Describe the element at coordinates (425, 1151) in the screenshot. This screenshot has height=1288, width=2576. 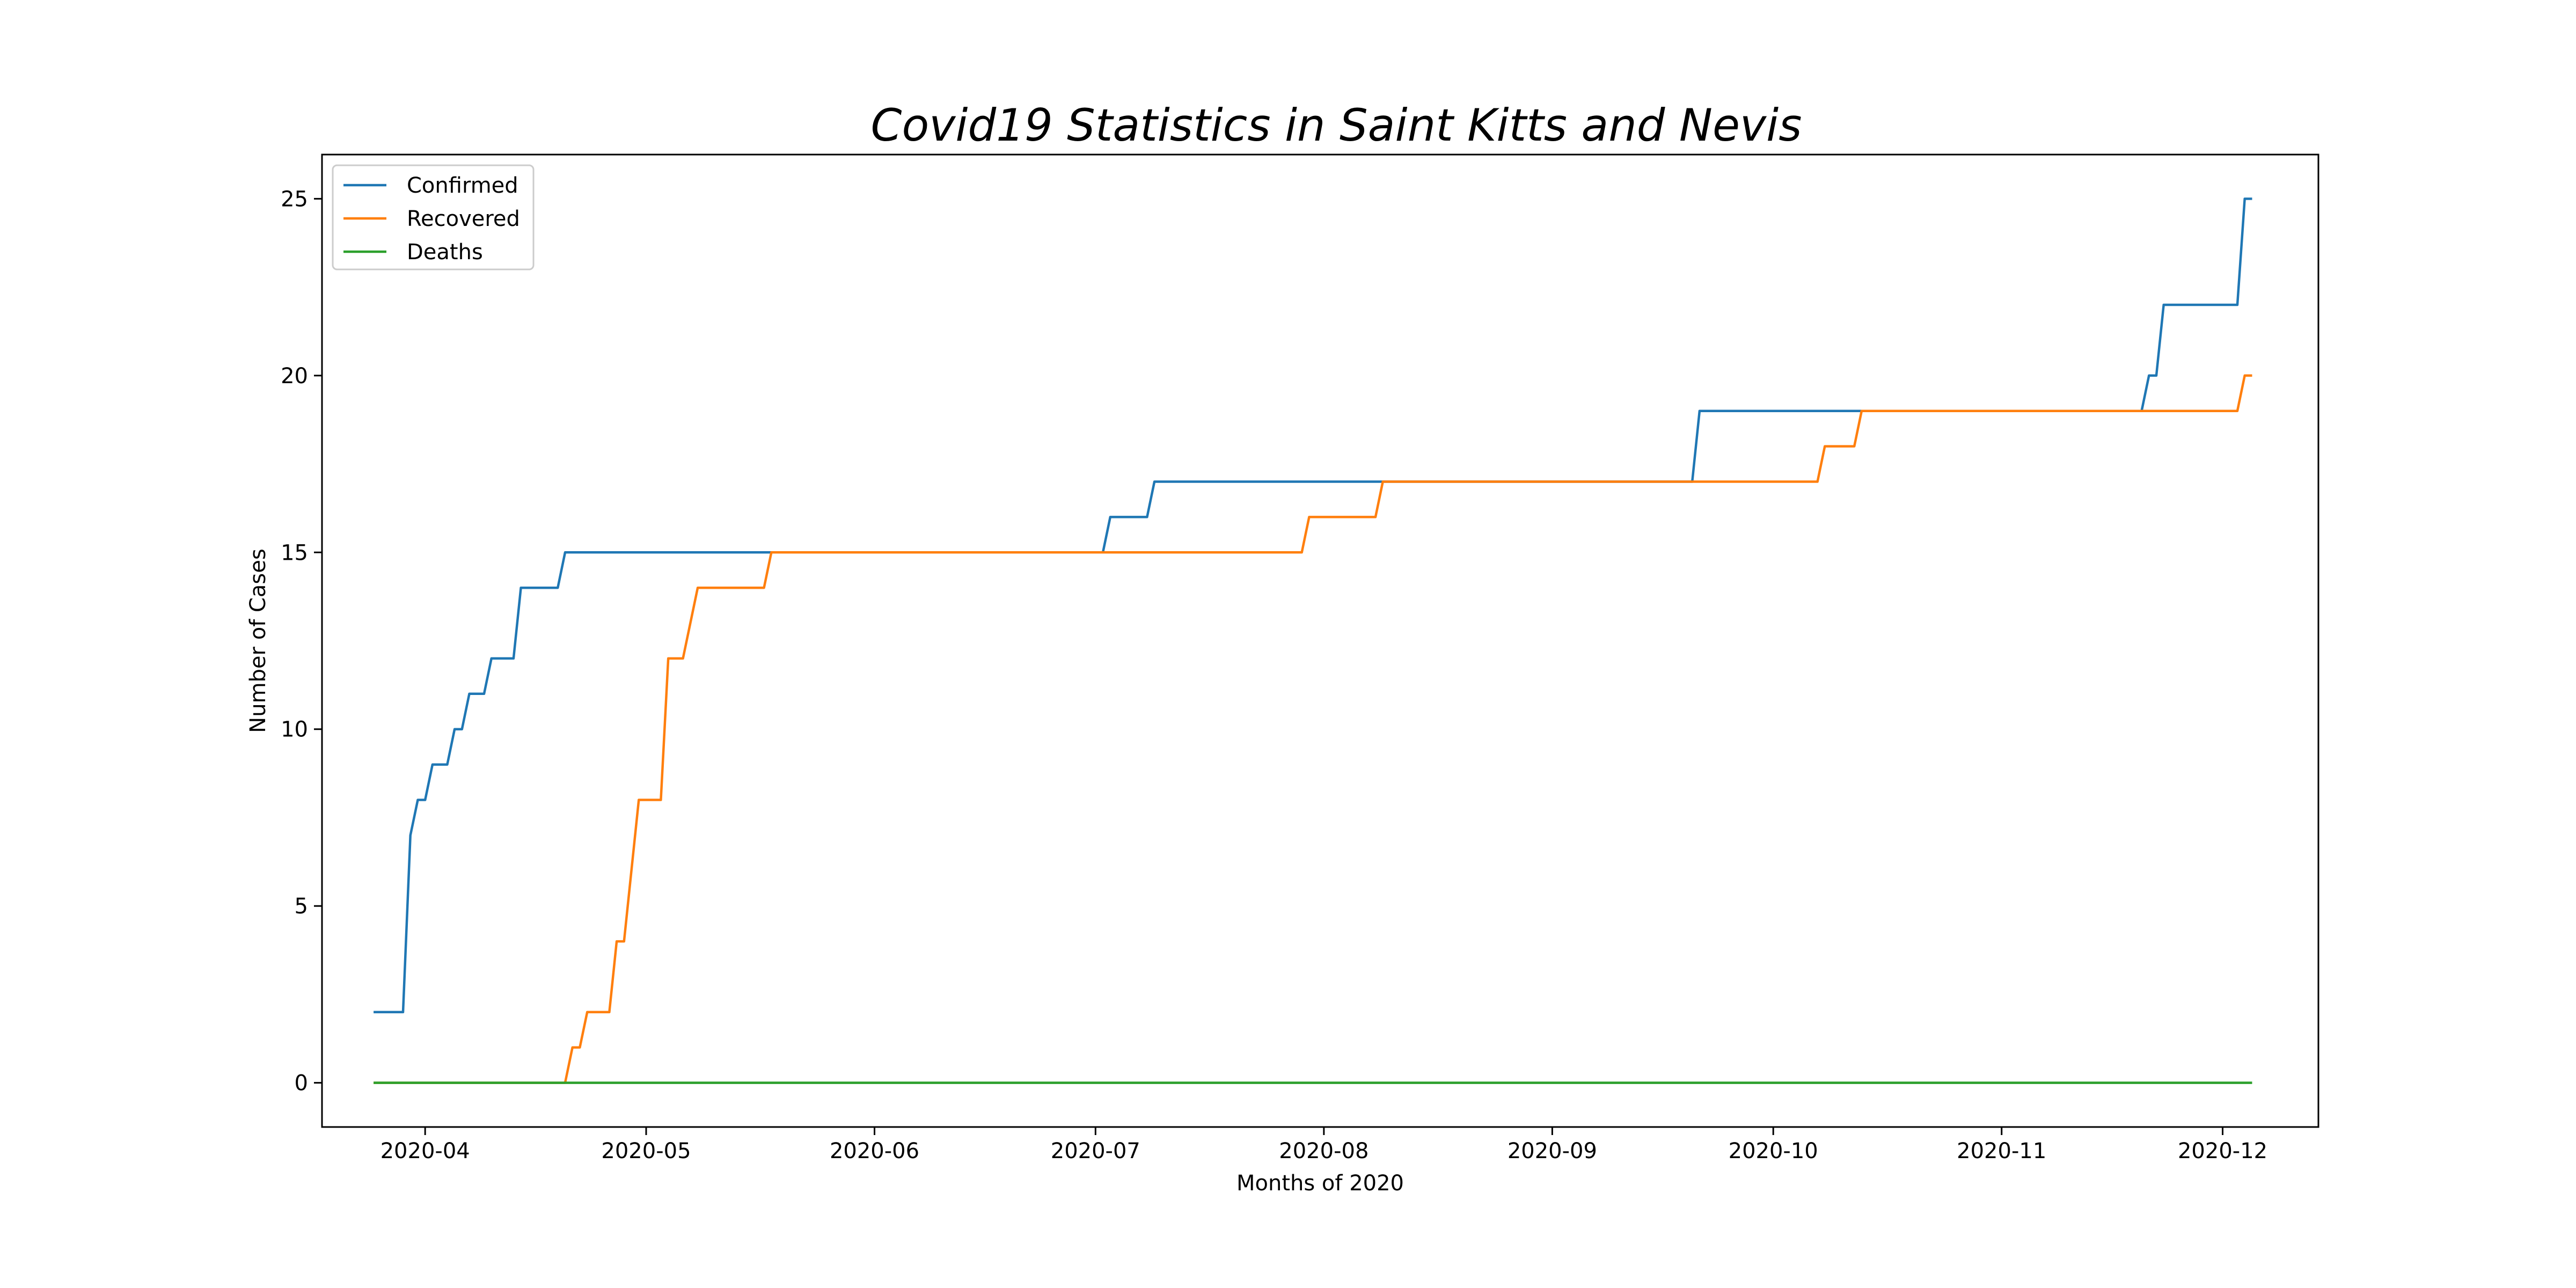
I see `x-tick-label: 2020-04` at that location.